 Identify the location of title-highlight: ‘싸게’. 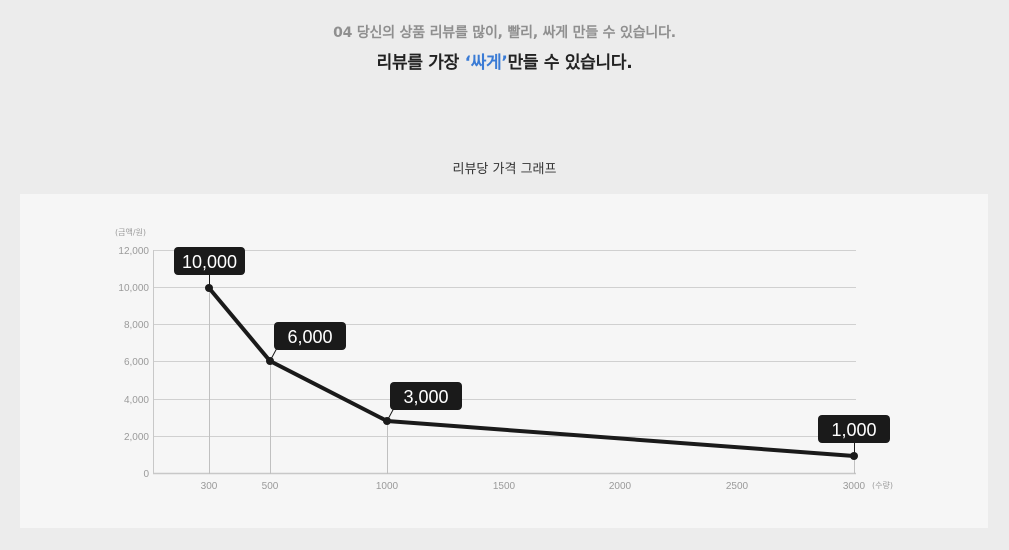
(486, 63).